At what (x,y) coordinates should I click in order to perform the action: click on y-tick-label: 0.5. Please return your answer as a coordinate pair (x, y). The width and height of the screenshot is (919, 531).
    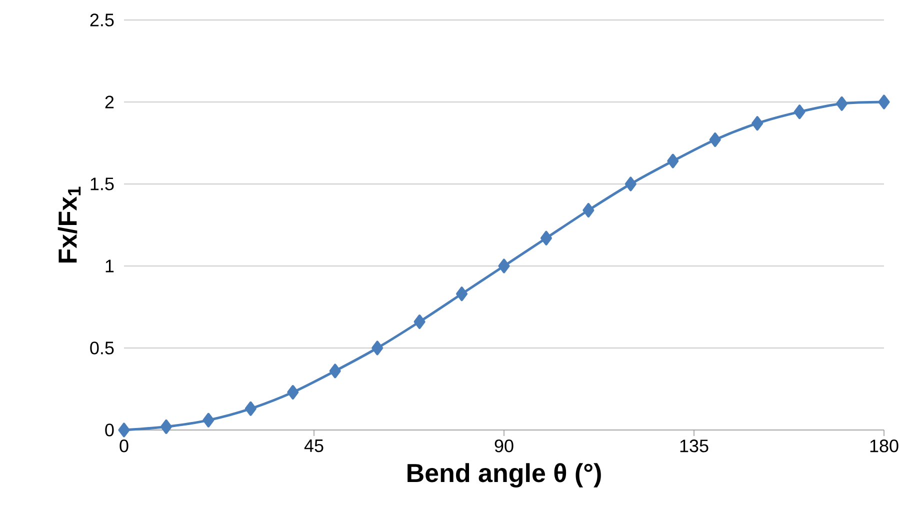
    Looking at the image, I should click on (102, 348).